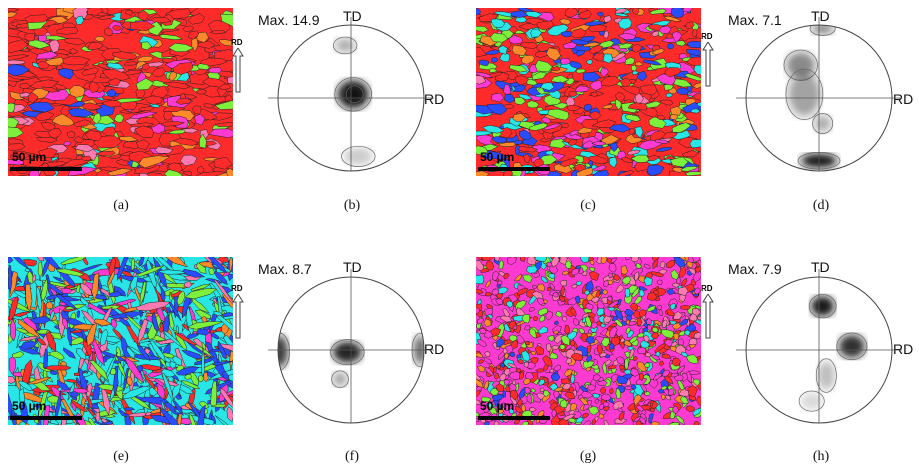 The width and height of the screenshot is (919, 471). What do you see at coordinates (821, 456) in the screenshot?
I see `caption-h: (h)` at bounding box center [821, 456].